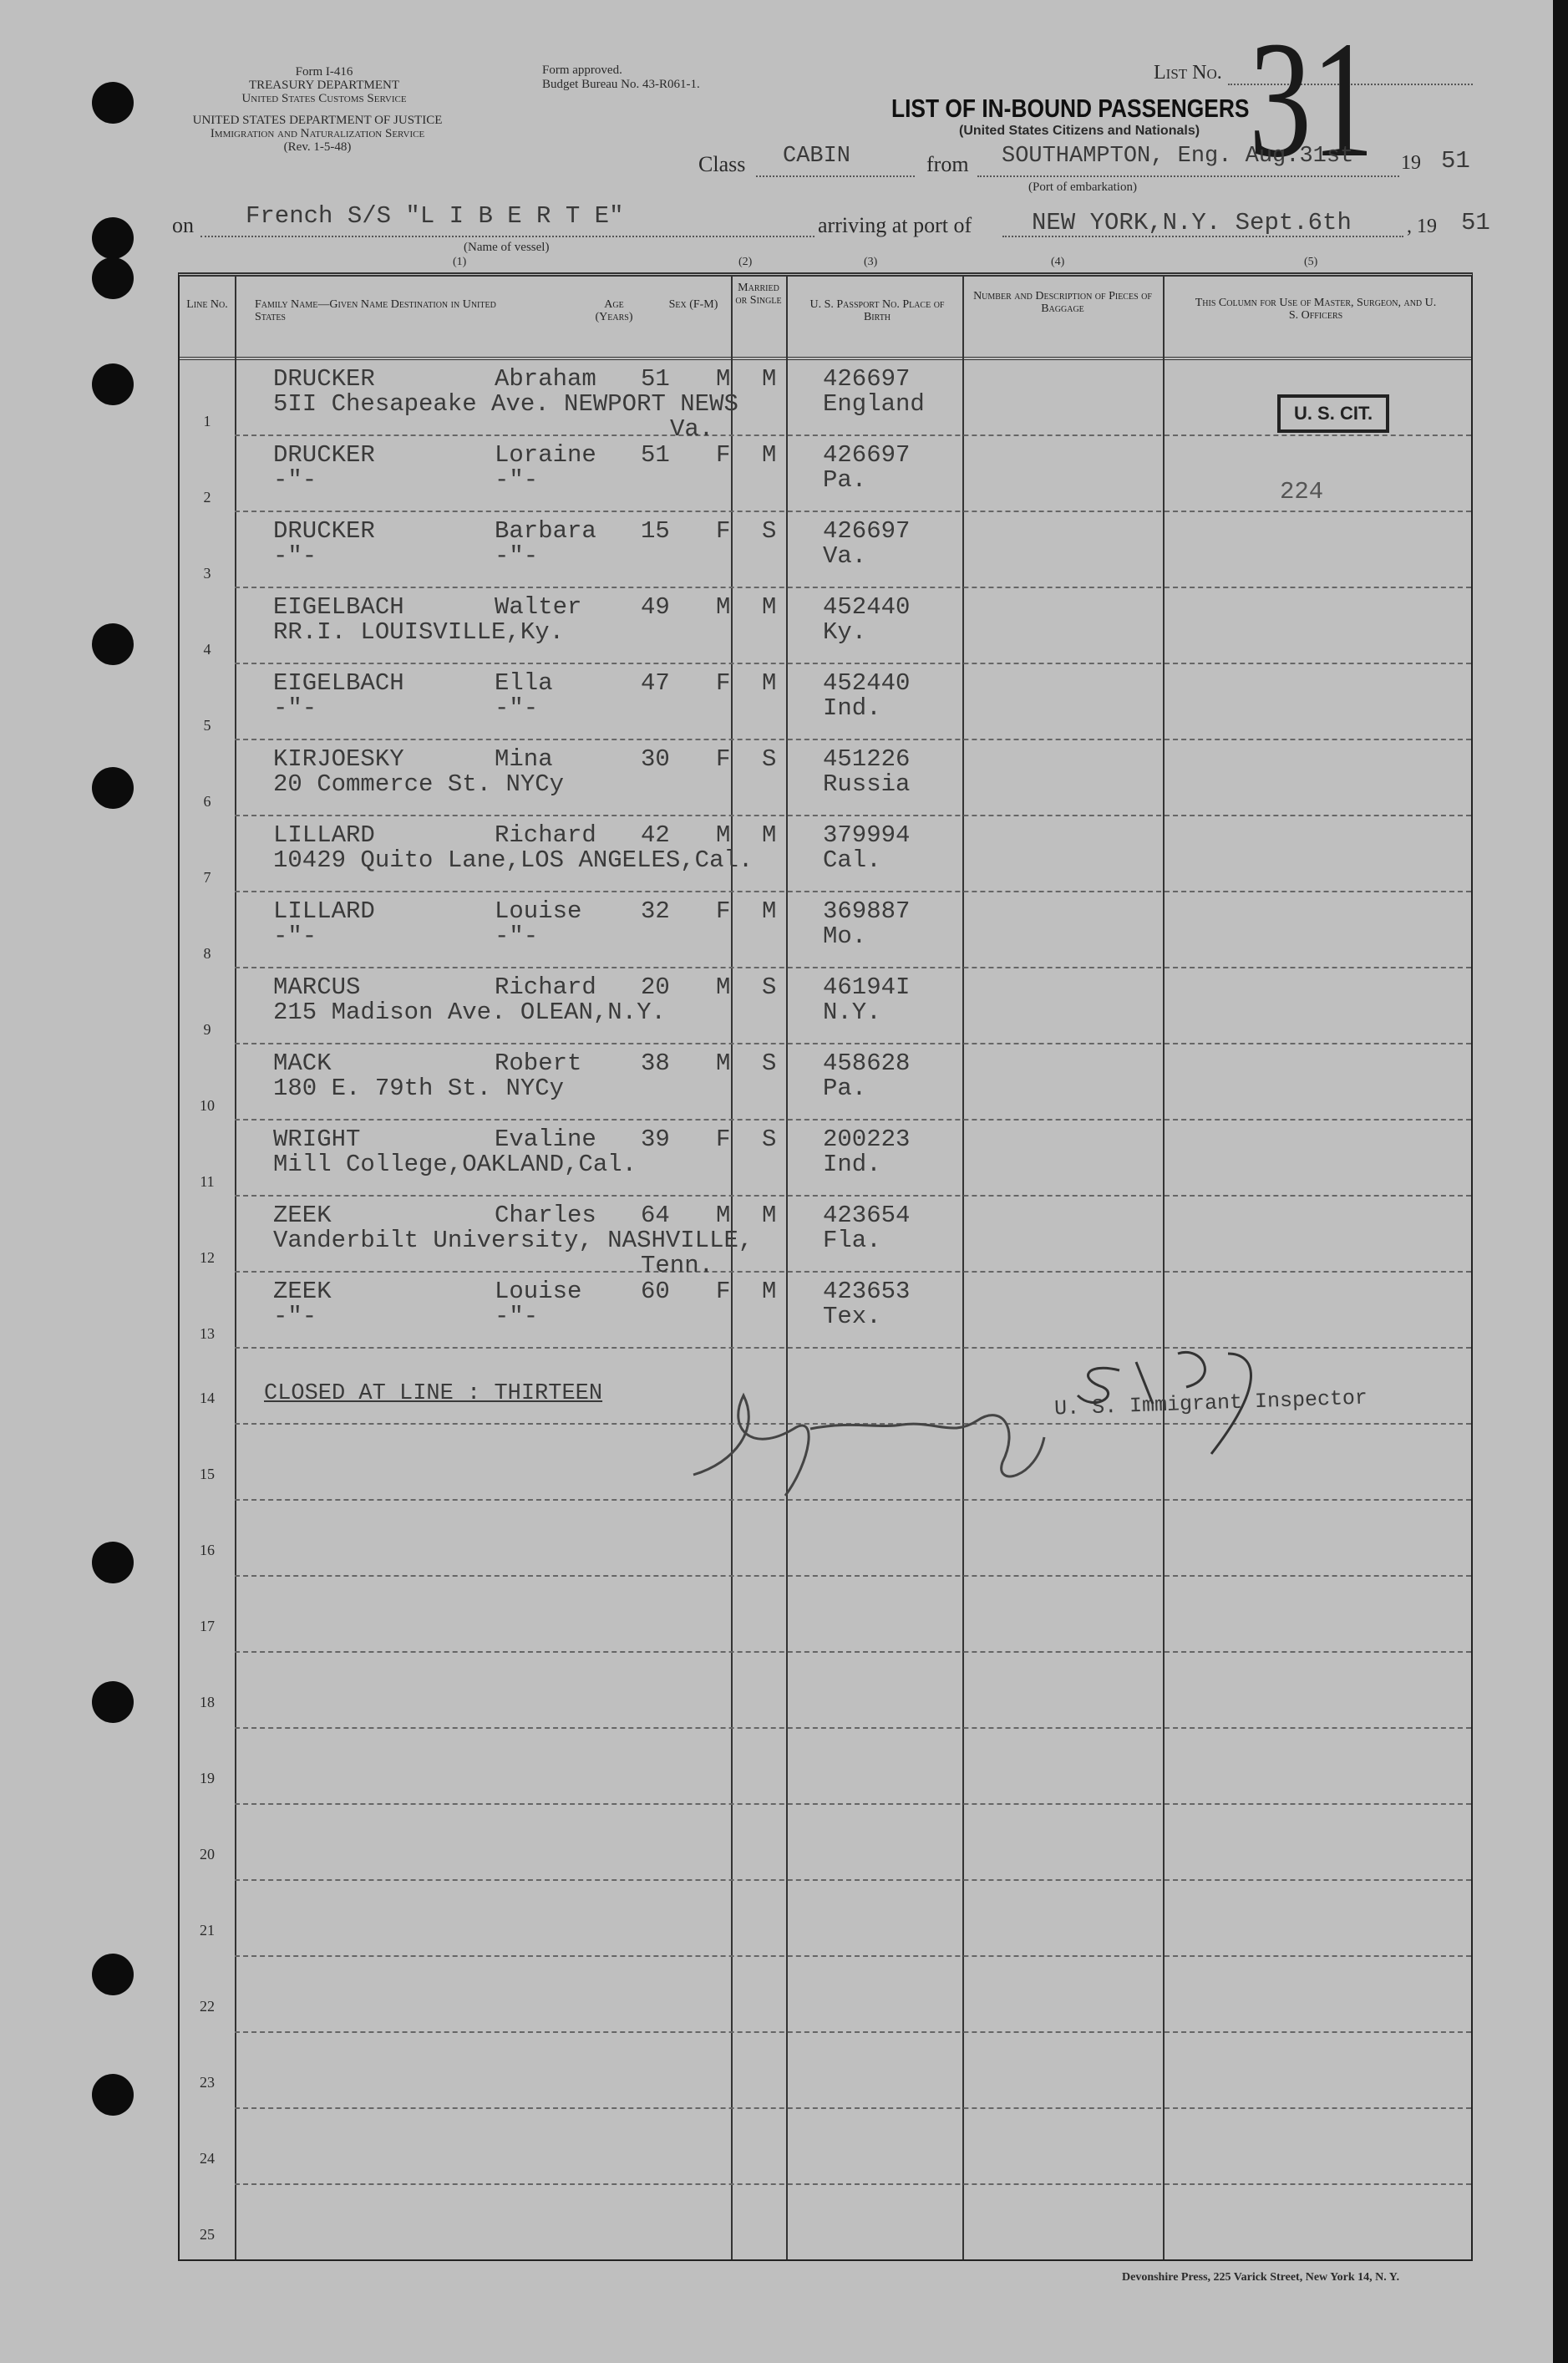  Describe the element at coordinates (845, 1088) in the screenshot. I see `passenger-birthplace: Pa.` at that location.